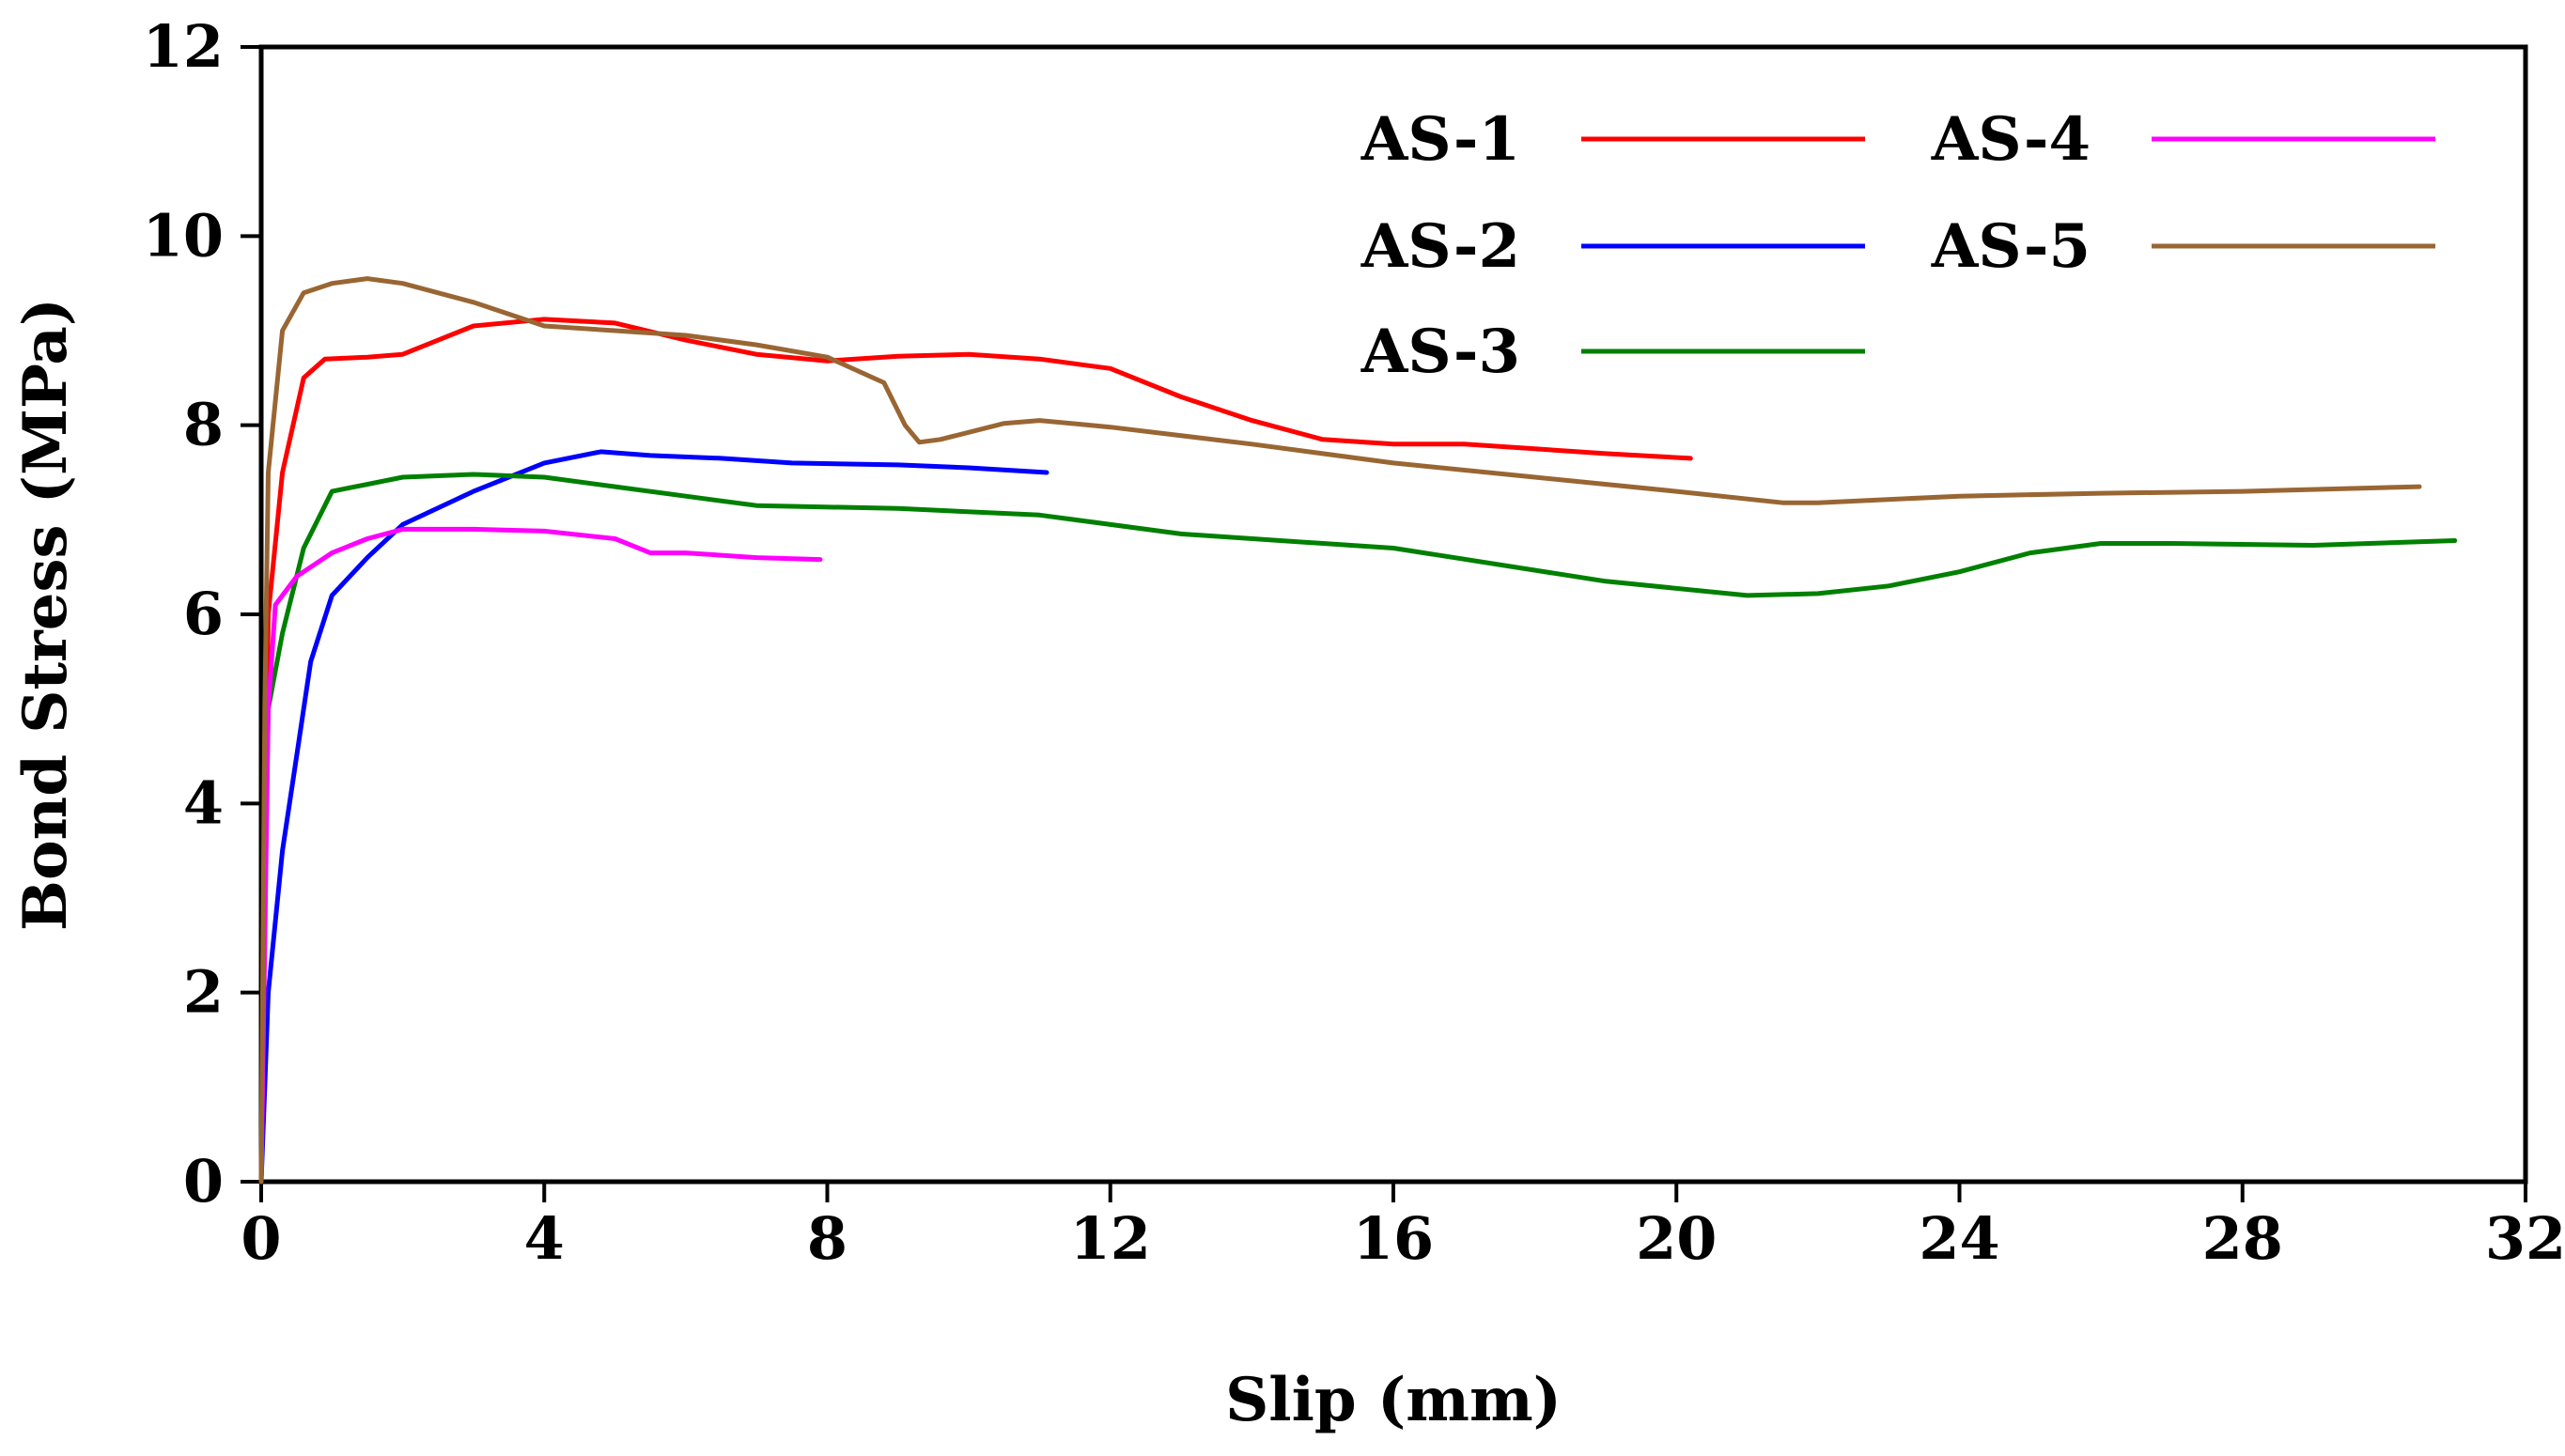  What do you see at coordinates (2242, 1238) in the screenshot?
I see `x-tick-label: 28` at bounding box center [2242, 1238].